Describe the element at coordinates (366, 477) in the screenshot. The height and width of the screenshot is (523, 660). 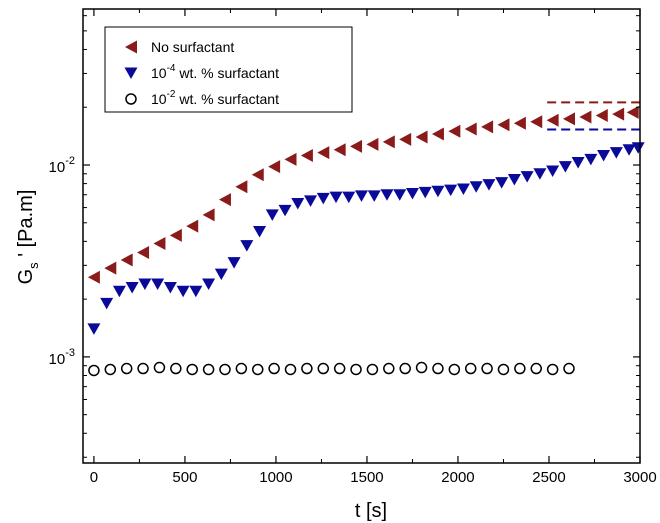
I see `x-tick-label: 1500` at that location.